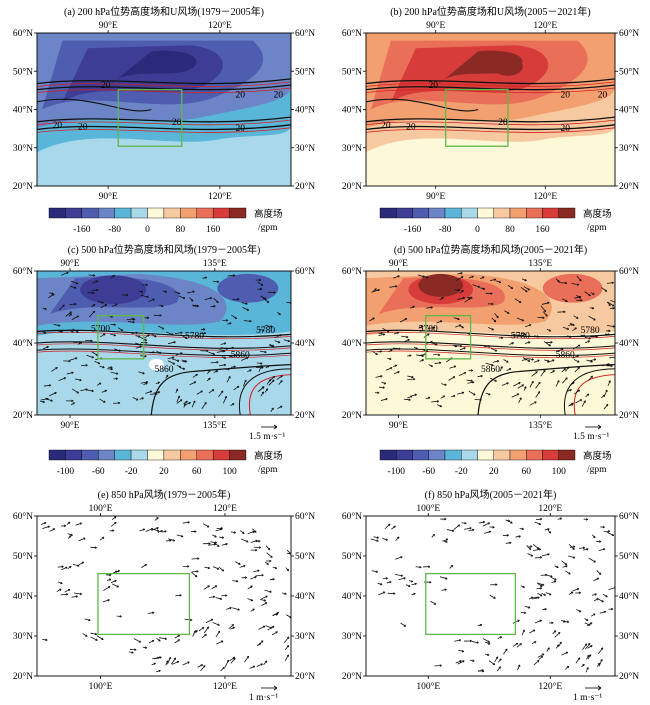 The image size is (650, 705). Describe the element at coordinates (90, 455) in the screenshot. I see `colorbar-swatch` at that location.